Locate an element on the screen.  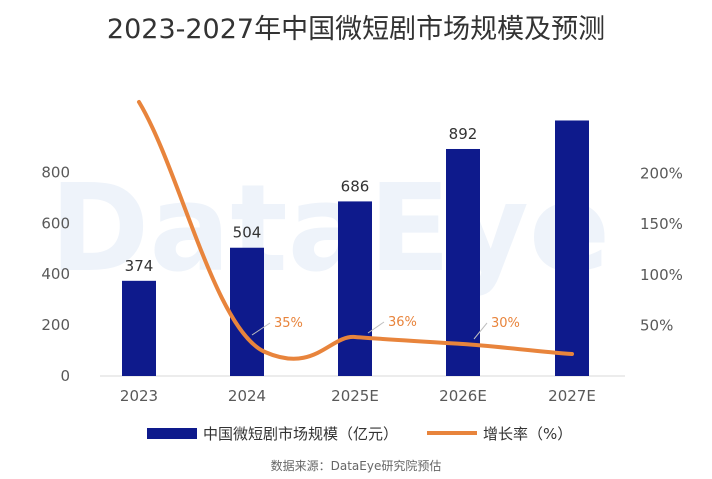
x-tick-2026E: 2026E is located at coordinates (463, 396).